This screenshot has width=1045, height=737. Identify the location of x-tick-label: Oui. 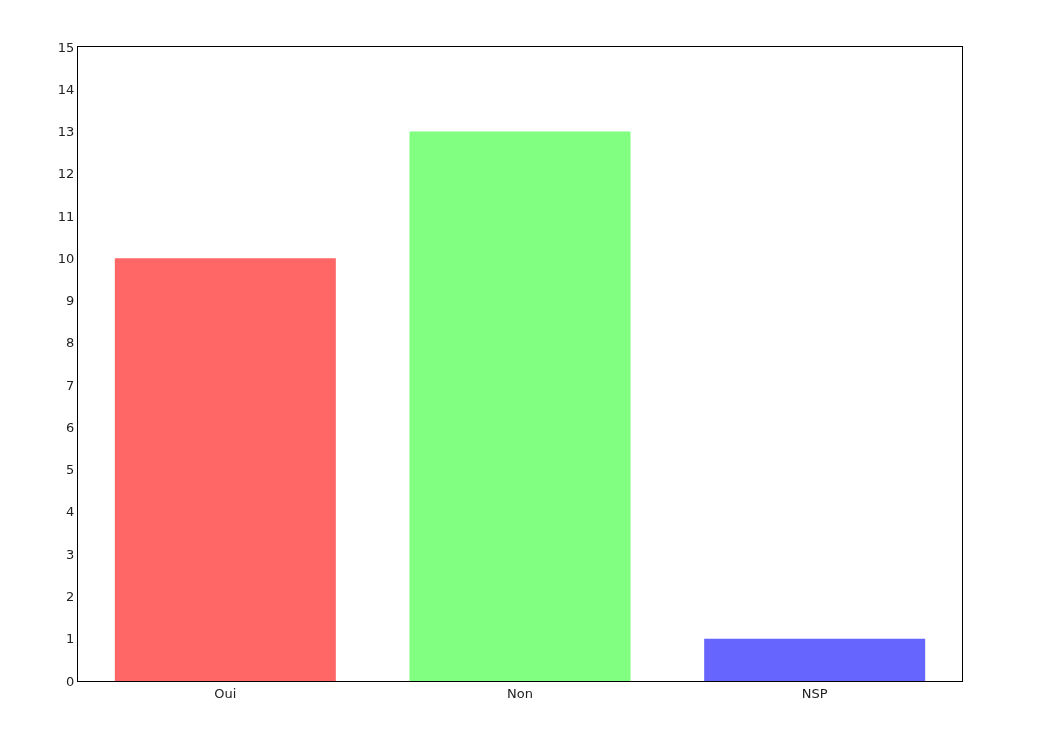
(225, 693).